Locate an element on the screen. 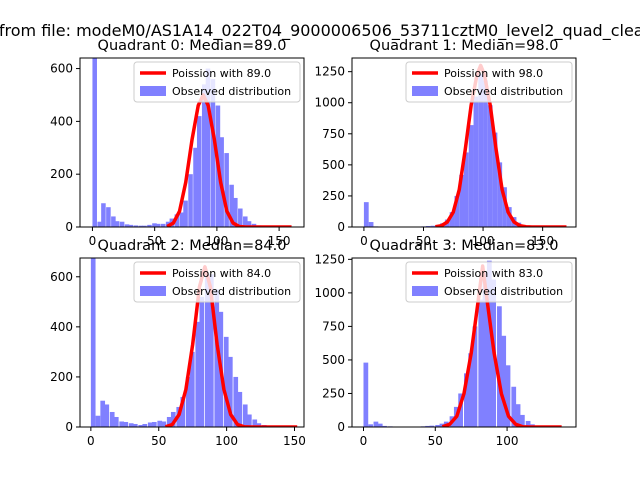 Image resolution: width=640 pixels, height=480 pixels. y-tick-label: 200 is located at coordinates (61, 377).